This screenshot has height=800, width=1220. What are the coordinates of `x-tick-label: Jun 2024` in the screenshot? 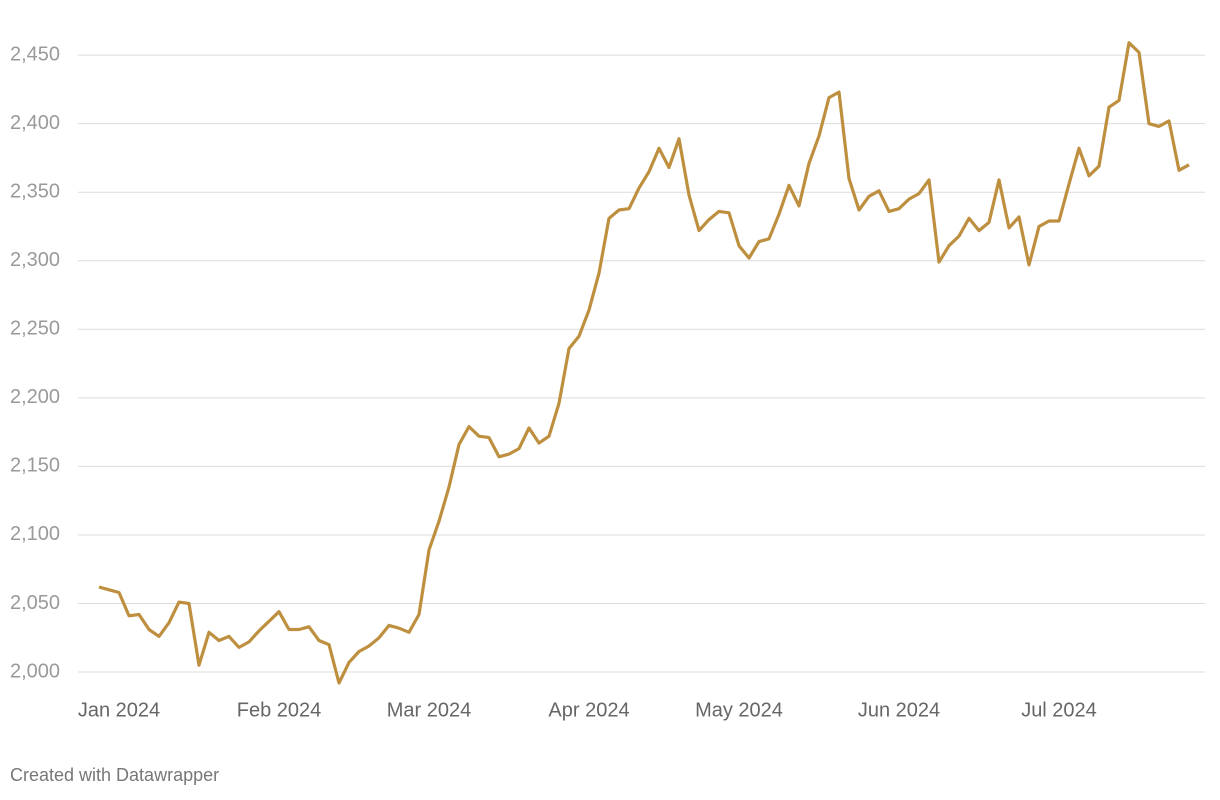 It's located at (899, 710).